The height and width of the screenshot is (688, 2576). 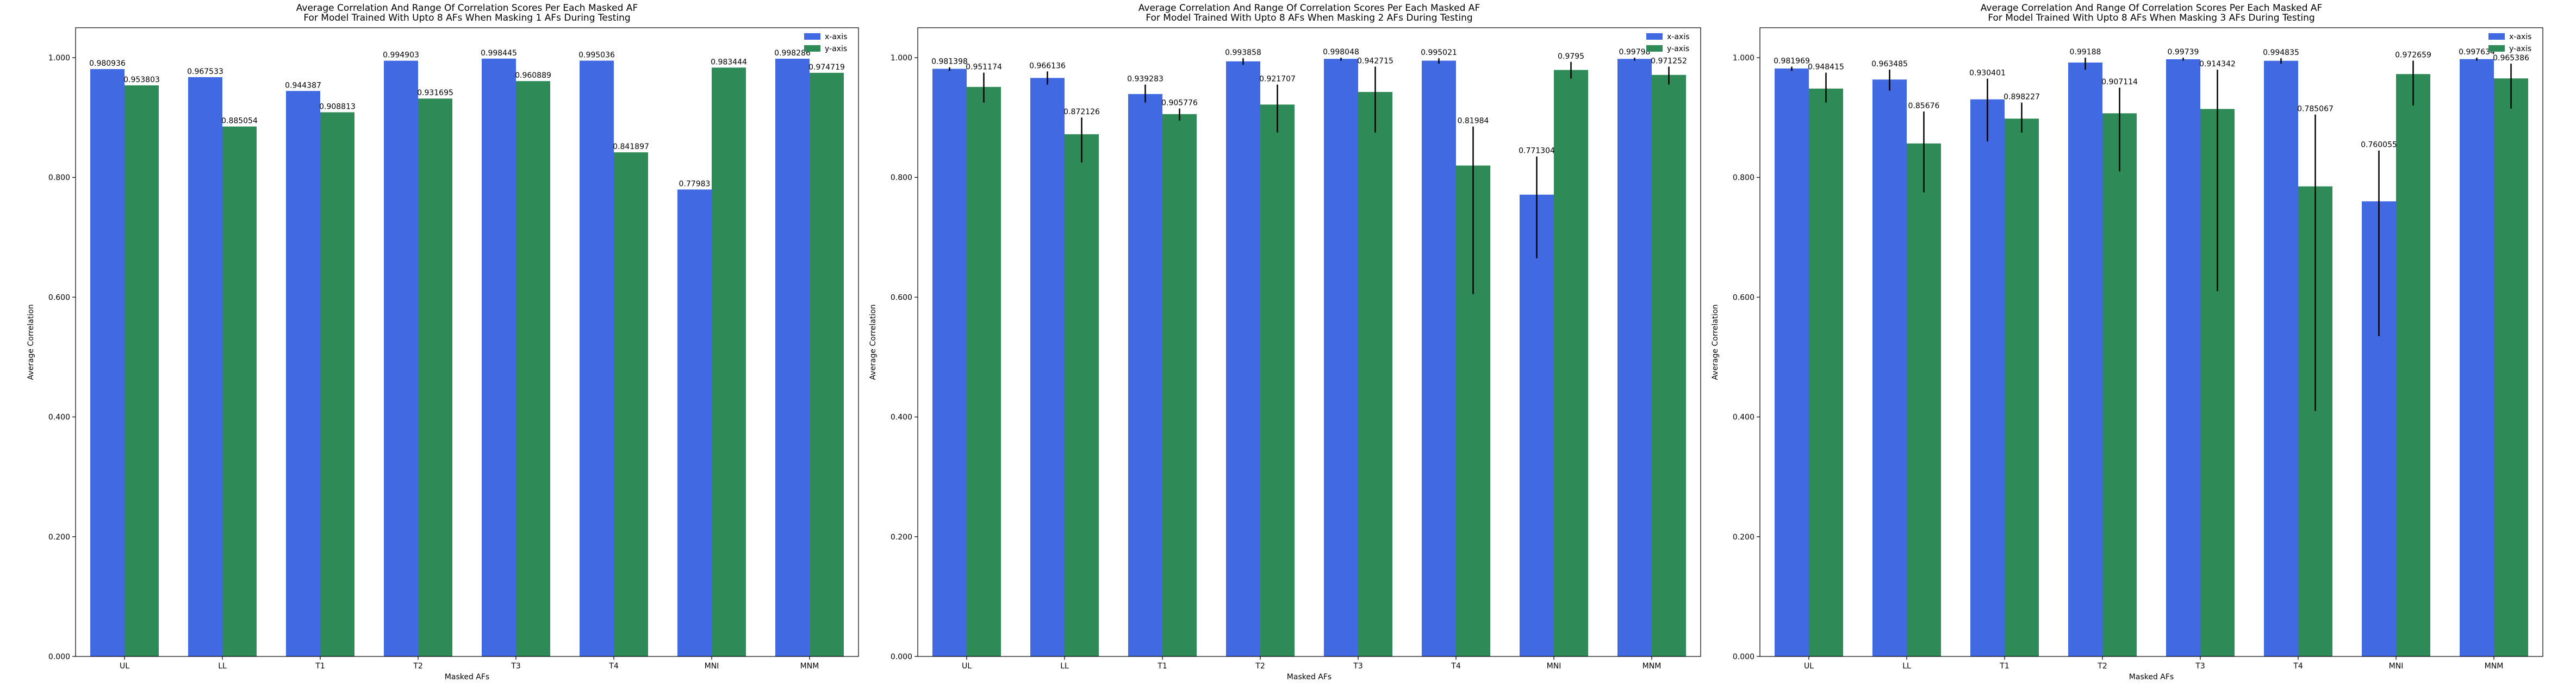 I want to click on data-label: 0.998445, so click(x=499, y=53).